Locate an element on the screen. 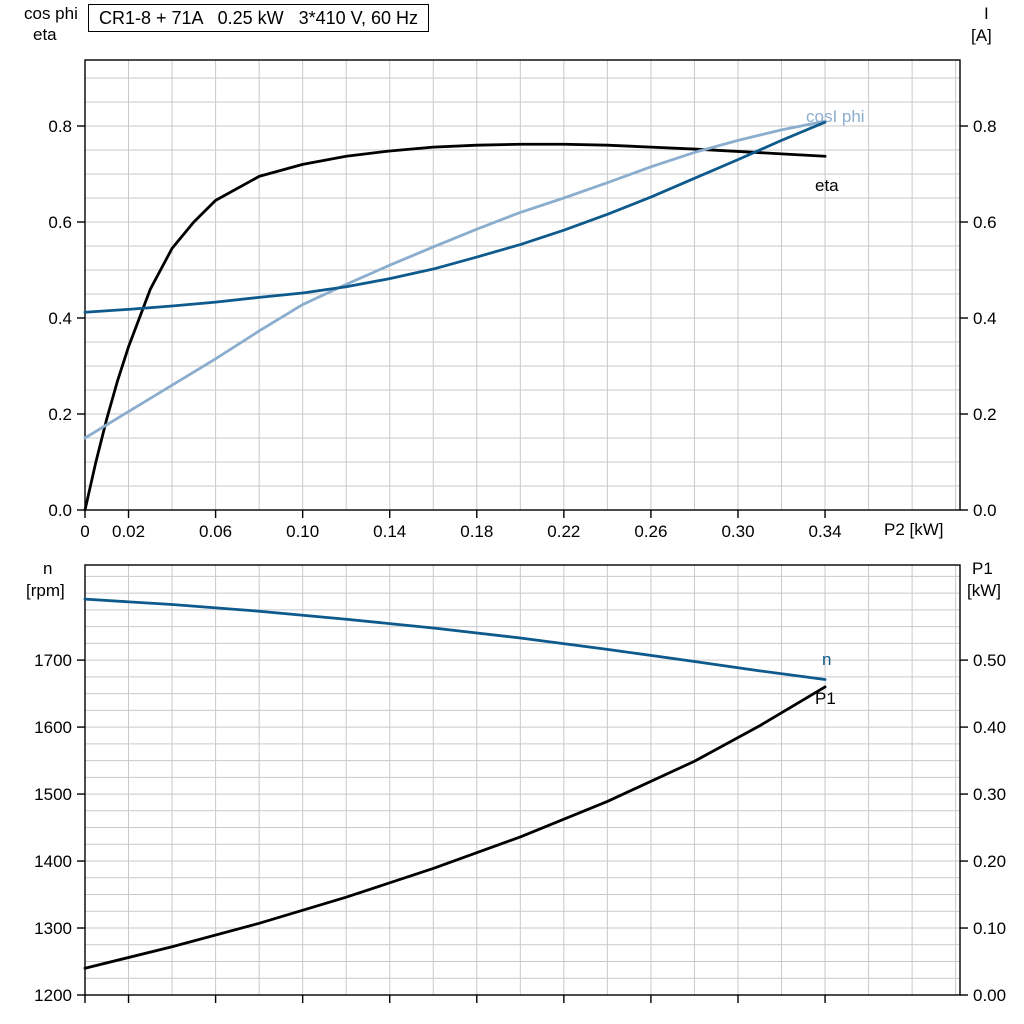  x-tick-label: 0.10 is located at coordinates (302, 531).